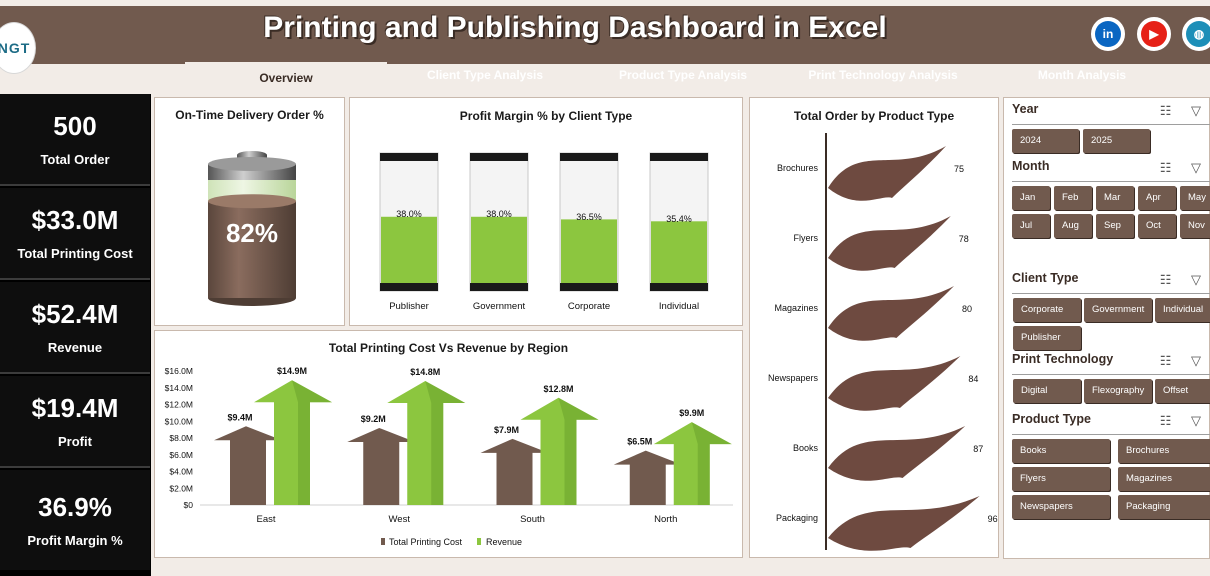 The height and width of the screenshot is (576, 1210). I want to click on website-button: ◍, so click(1196, 34).